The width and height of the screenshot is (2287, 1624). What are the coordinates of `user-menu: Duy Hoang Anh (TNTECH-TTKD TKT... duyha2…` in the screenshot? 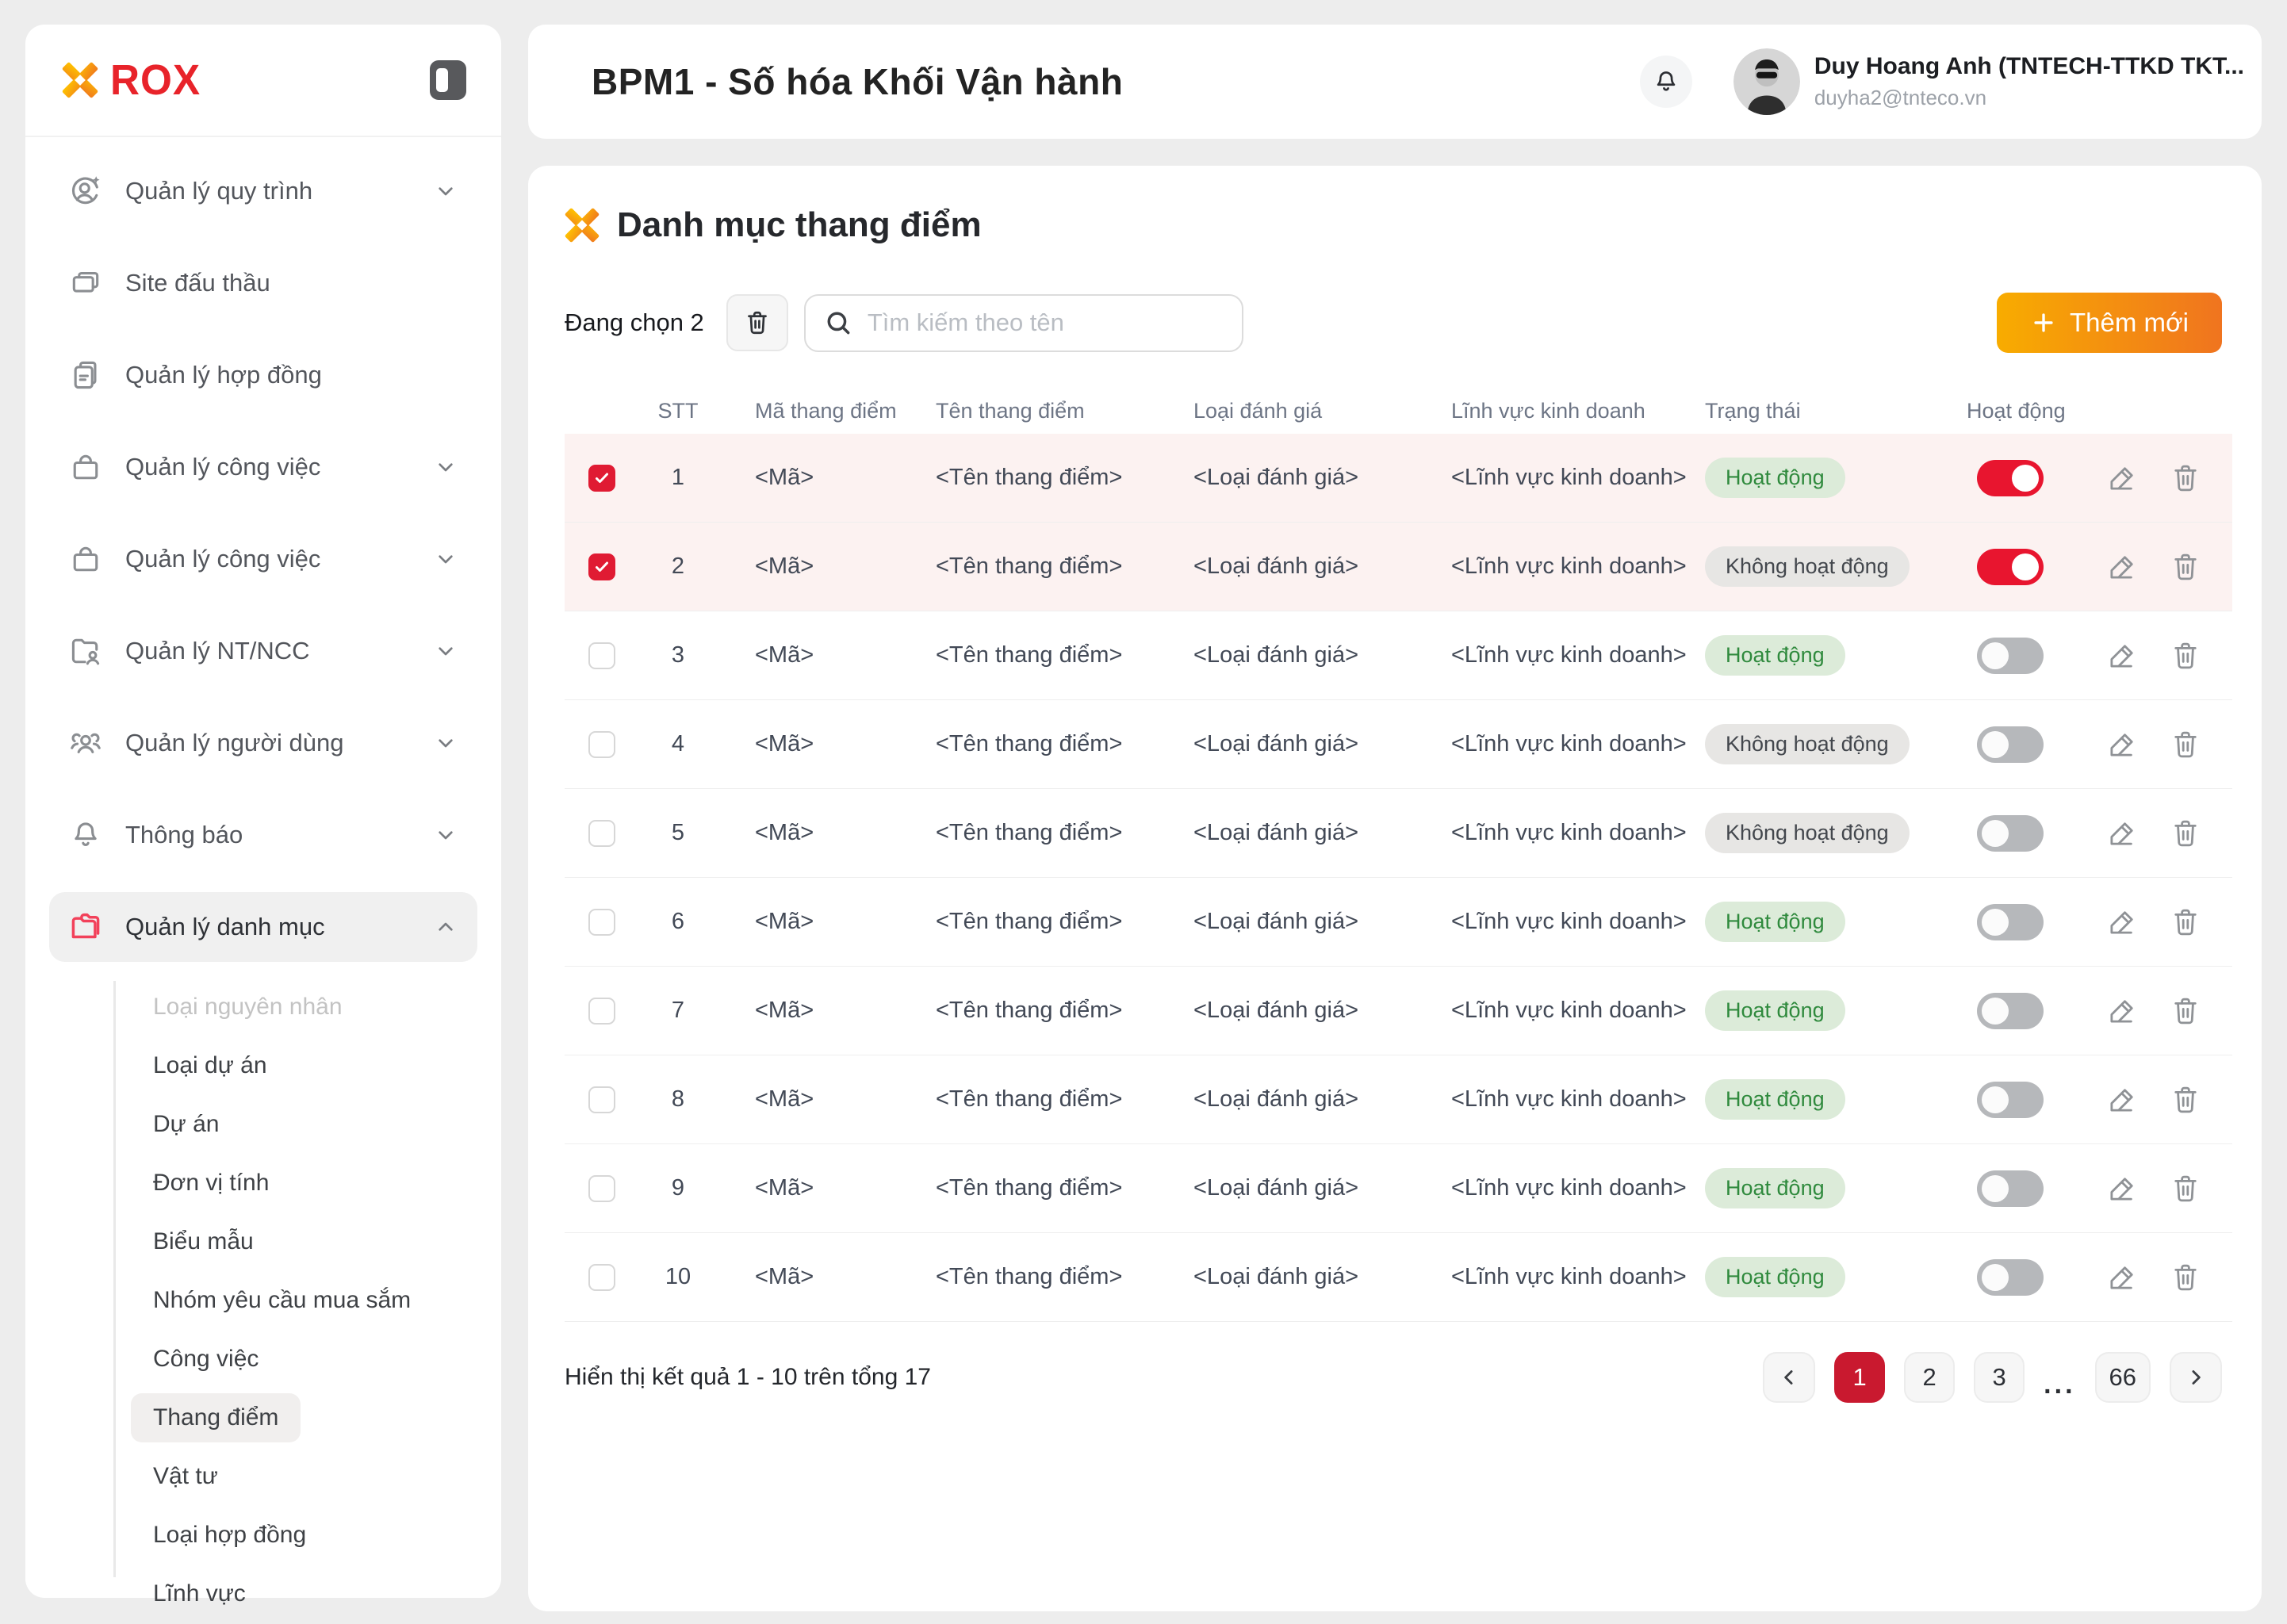 It's located at (1988, 81).